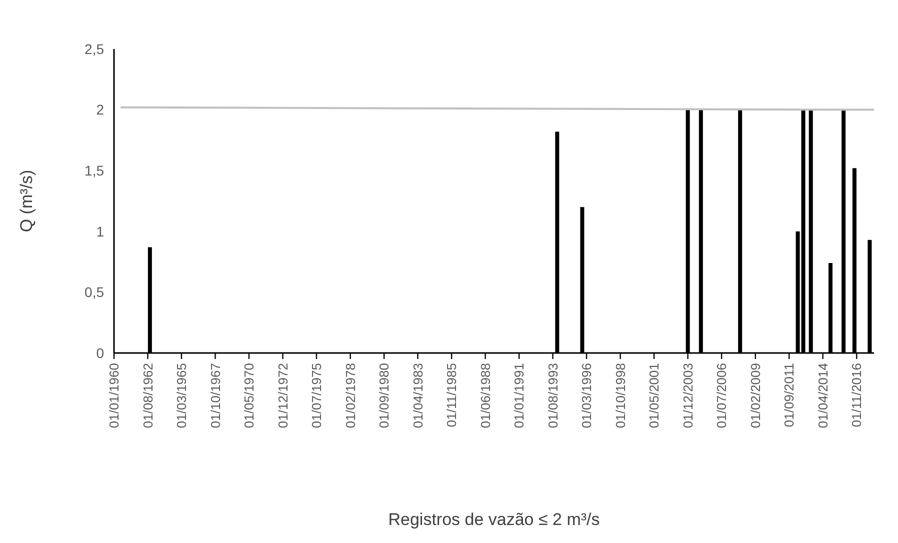 Image resolution: width=898 pixels, height=543 pixels. Describe the element at coordinates (249, 395) in the screenshot. I see `x-tick-label: 01/05/1970` at that location.